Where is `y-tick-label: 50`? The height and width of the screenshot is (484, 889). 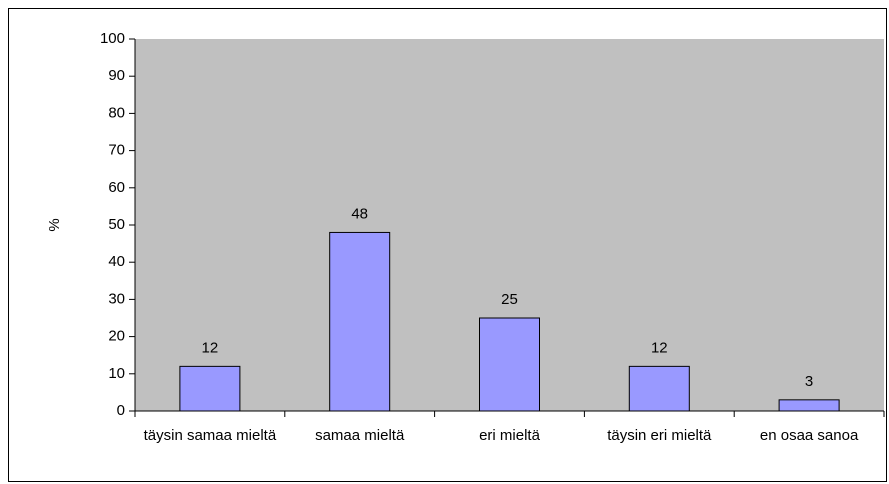
y-tick-label: 50 is located at coordinates (116, 224).